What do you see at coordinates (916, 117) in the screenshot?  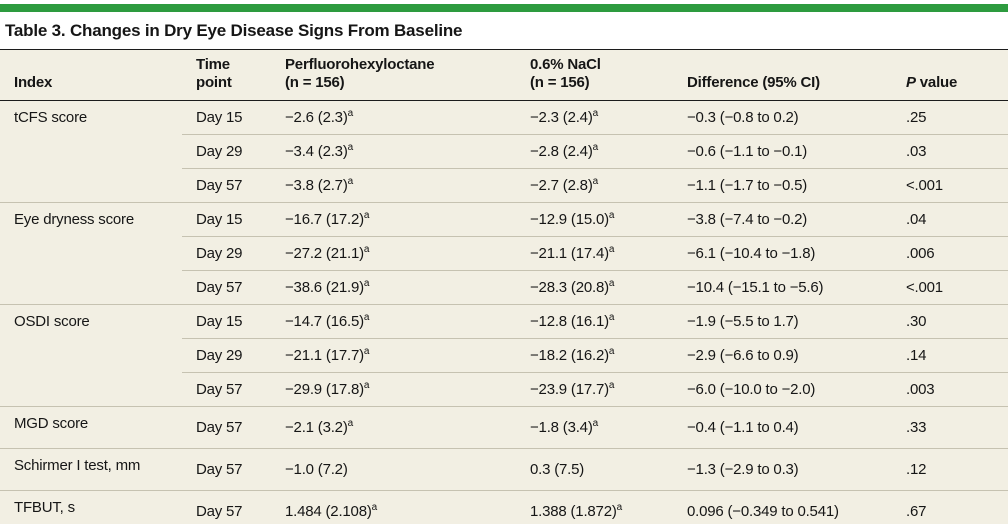 I see `p-value-cell: .25` at bounding box center [916, 117].